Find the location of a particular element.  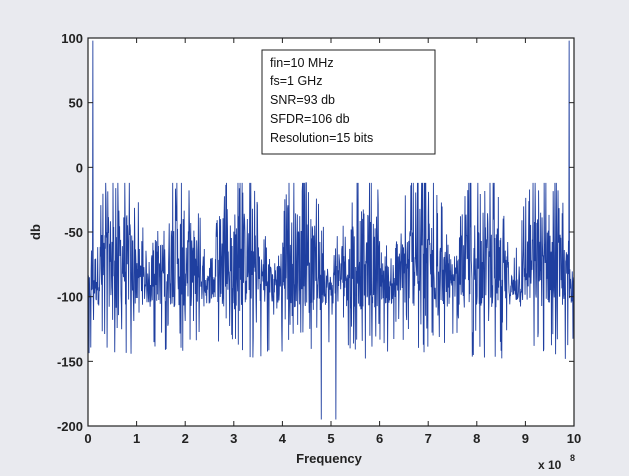

x-tick-label: 1 is located at coordinates (136, 438).